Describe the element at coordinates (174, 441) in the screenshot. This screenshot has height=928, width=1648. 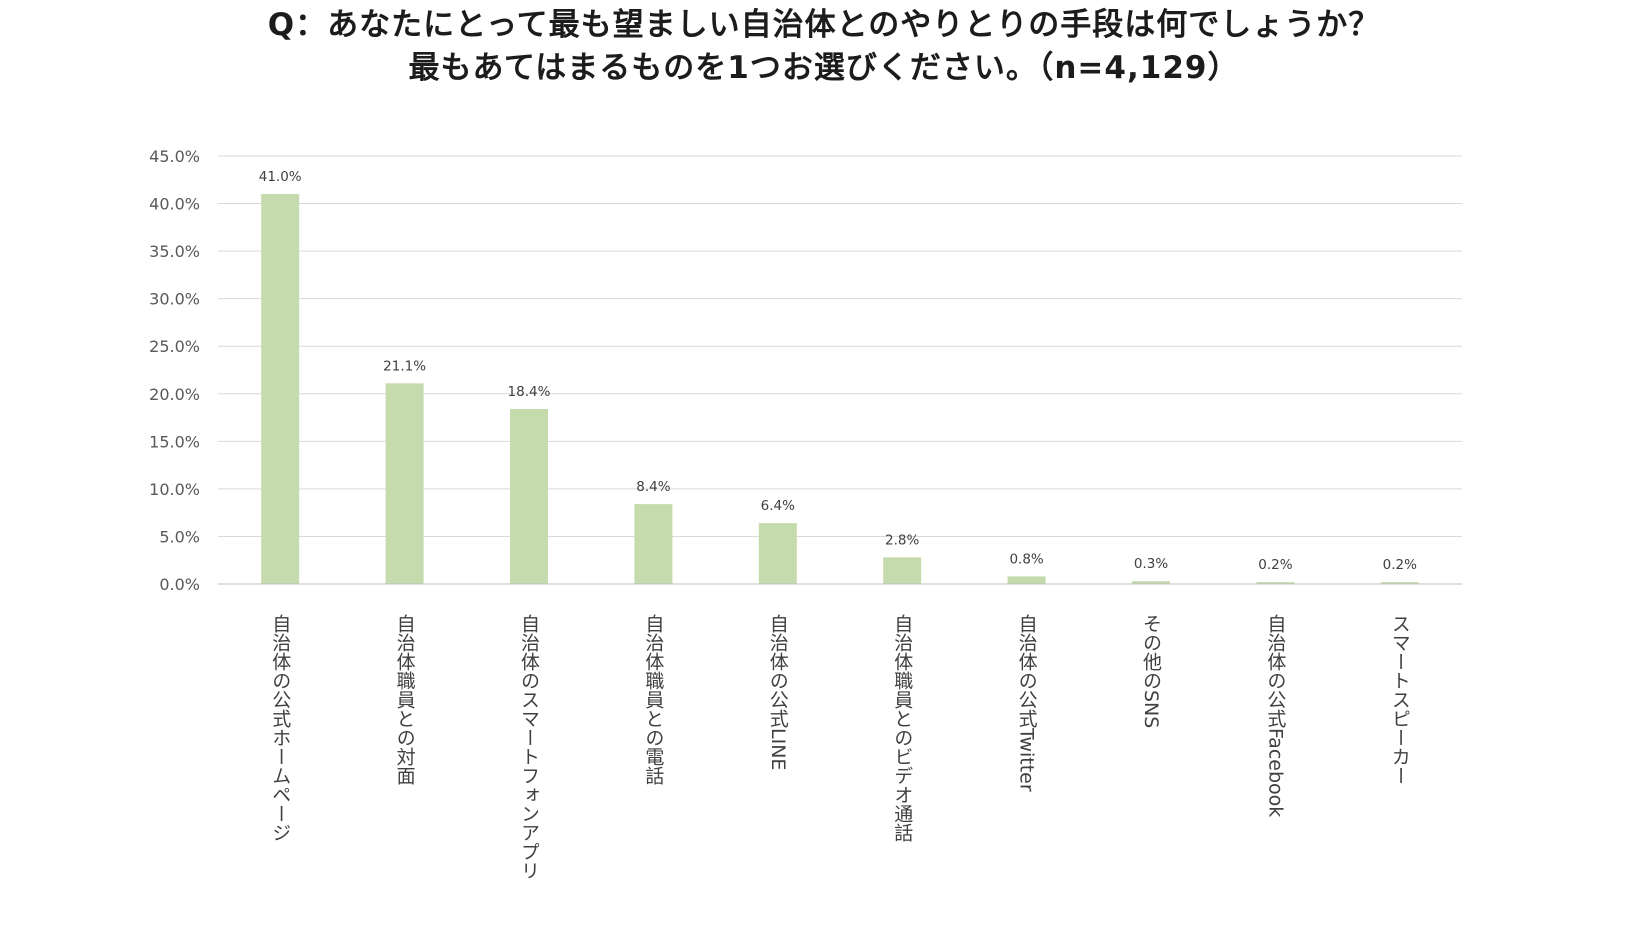
I see `y-tick-label: 15.0%` at that location.